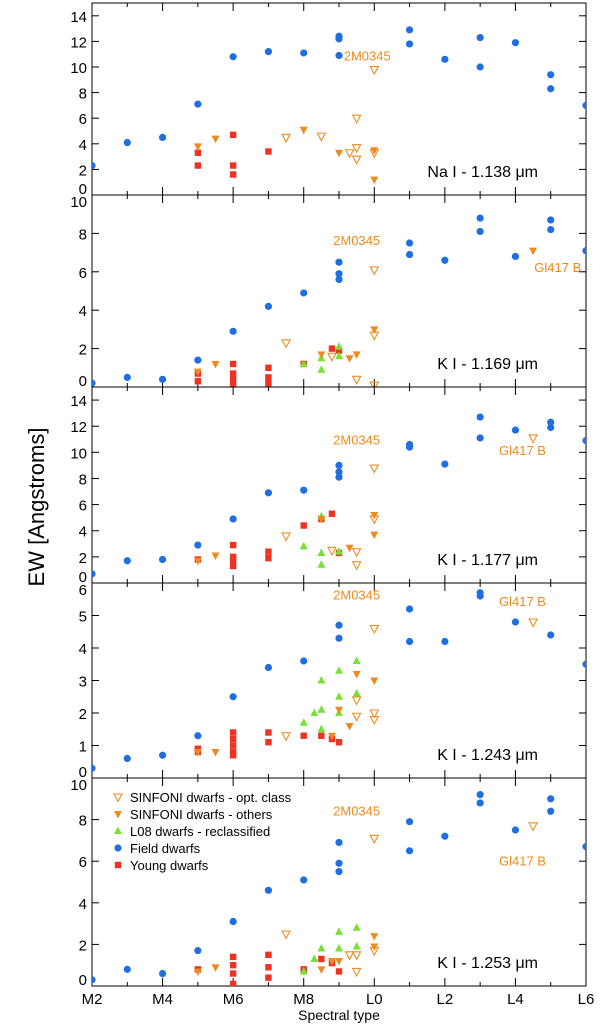 This screenshot has width=600, height=1027. What do you see at coordinates (339, 300) in the screenshot?
I see `data-marks` at bounding box center [339, 300].